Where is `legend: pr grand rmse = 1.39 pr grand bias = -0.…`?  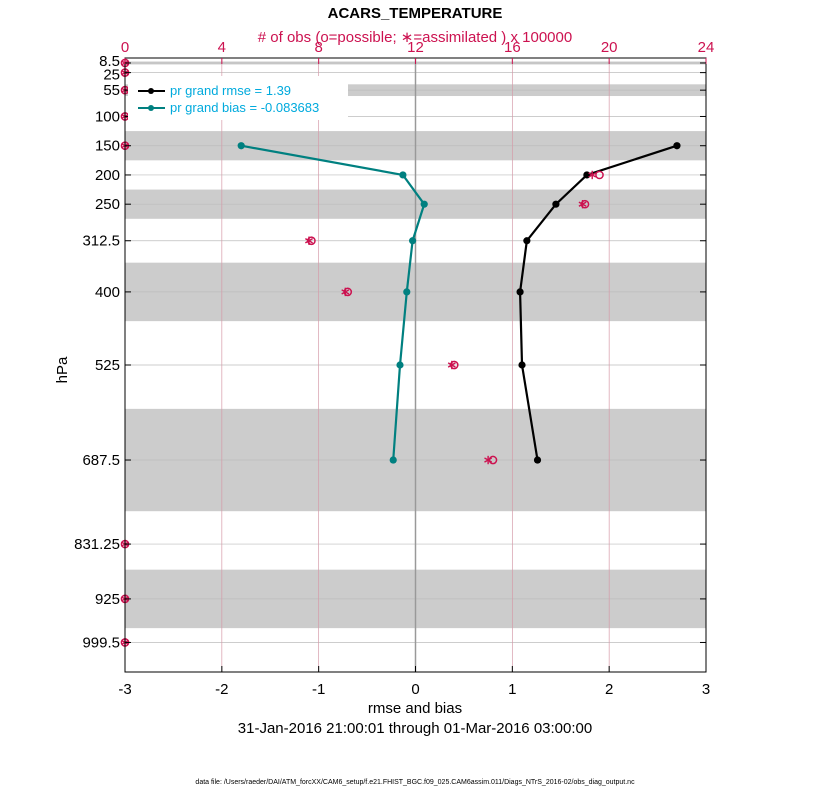
legend: pr grand rmse = 1.39 pr grand bias = -0.… is located at coordinates (238, 98).